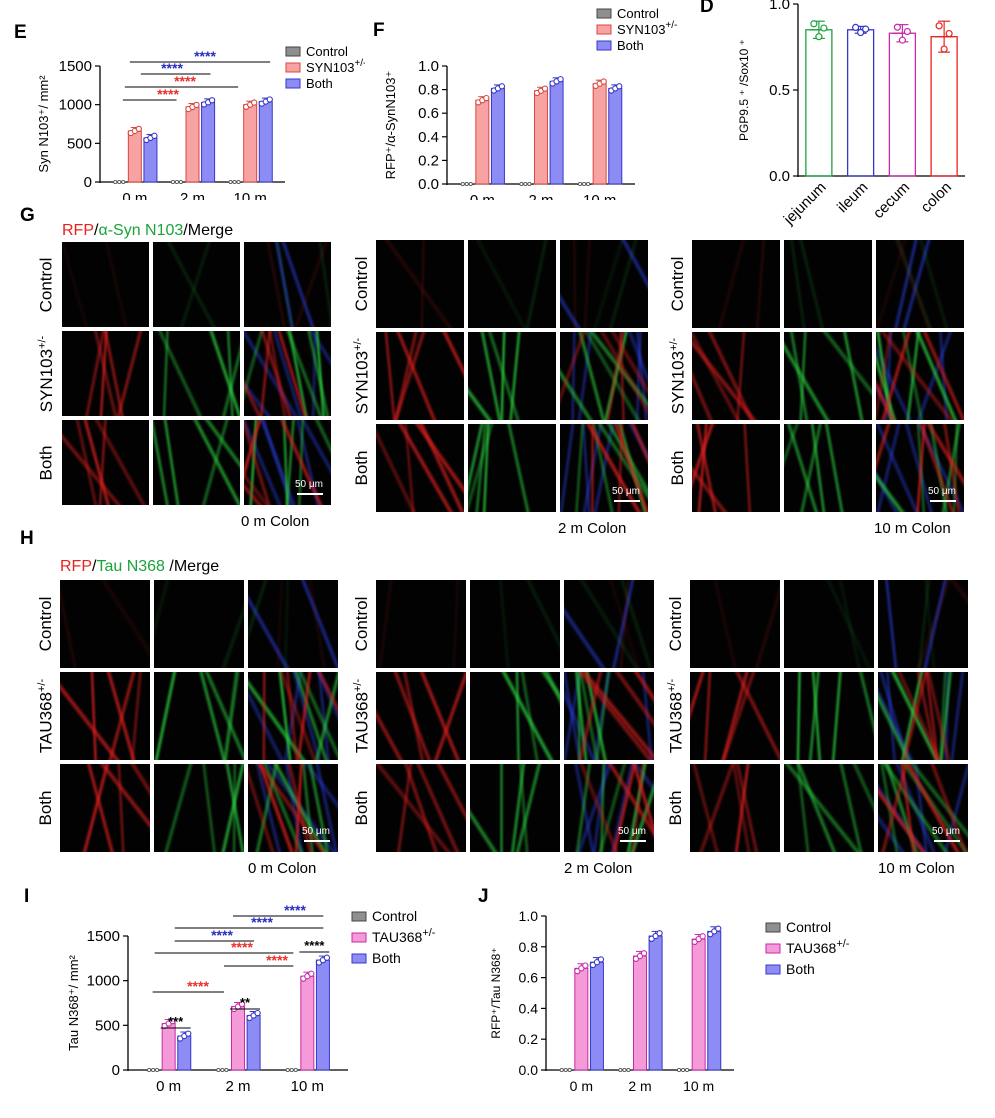  What do you see at coordinates (134, 195) in the screenshot?
I see `x-tick-label: 0 m` at bounding box center [134, 195].